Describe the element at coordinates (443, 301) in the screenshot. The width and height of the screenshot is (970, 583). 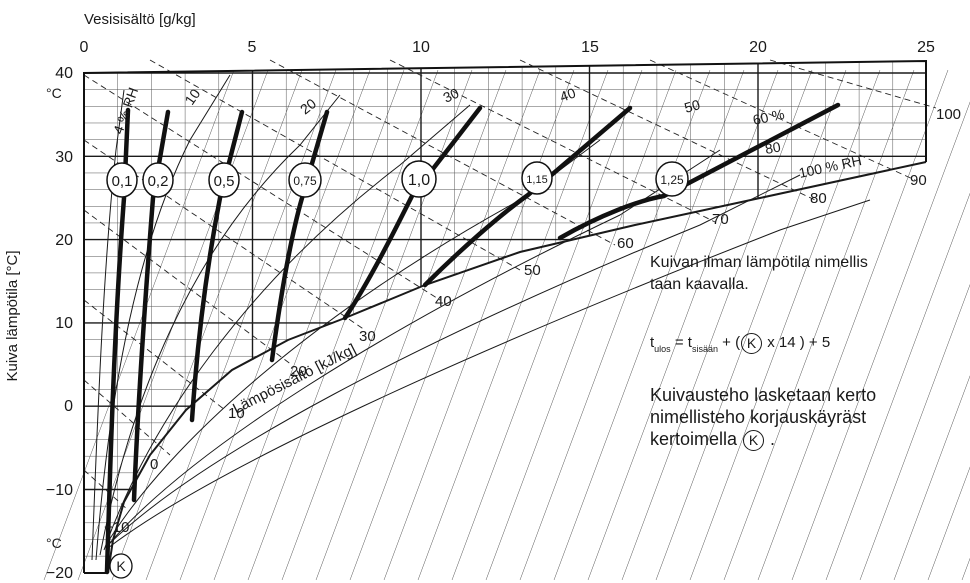
I see `enthalpy-label: 40` at that location.